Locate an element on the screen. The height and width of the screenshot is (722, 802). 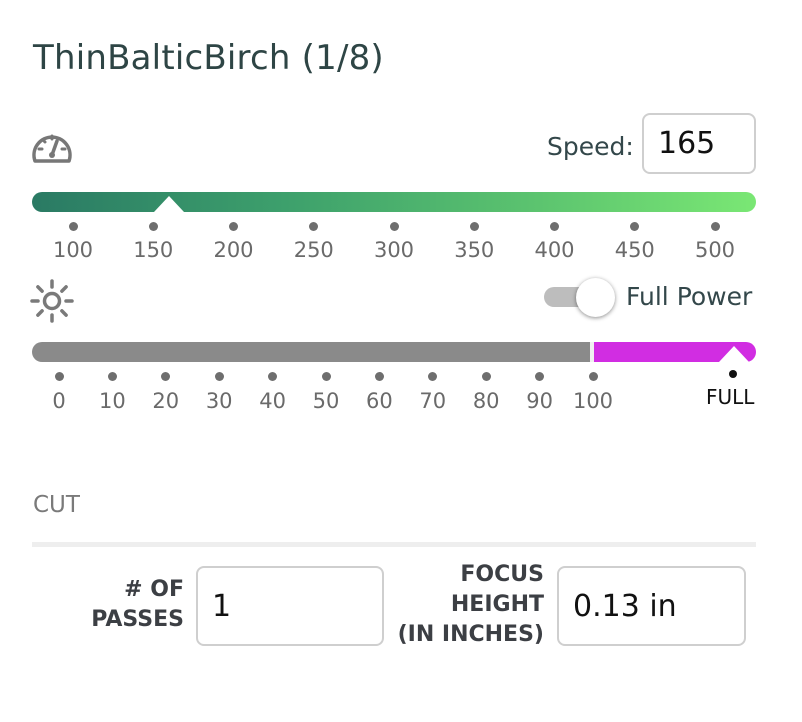
passes-label-line1: # OF is located at coordinates (154, 589).